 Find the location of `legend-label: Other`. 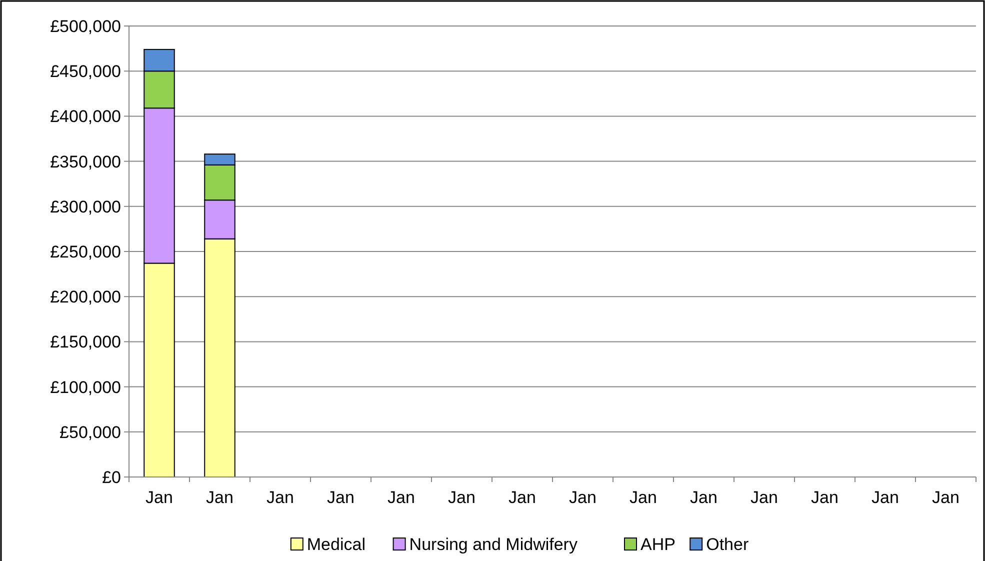

legend-label: Other is located at coordinates (727, 544).